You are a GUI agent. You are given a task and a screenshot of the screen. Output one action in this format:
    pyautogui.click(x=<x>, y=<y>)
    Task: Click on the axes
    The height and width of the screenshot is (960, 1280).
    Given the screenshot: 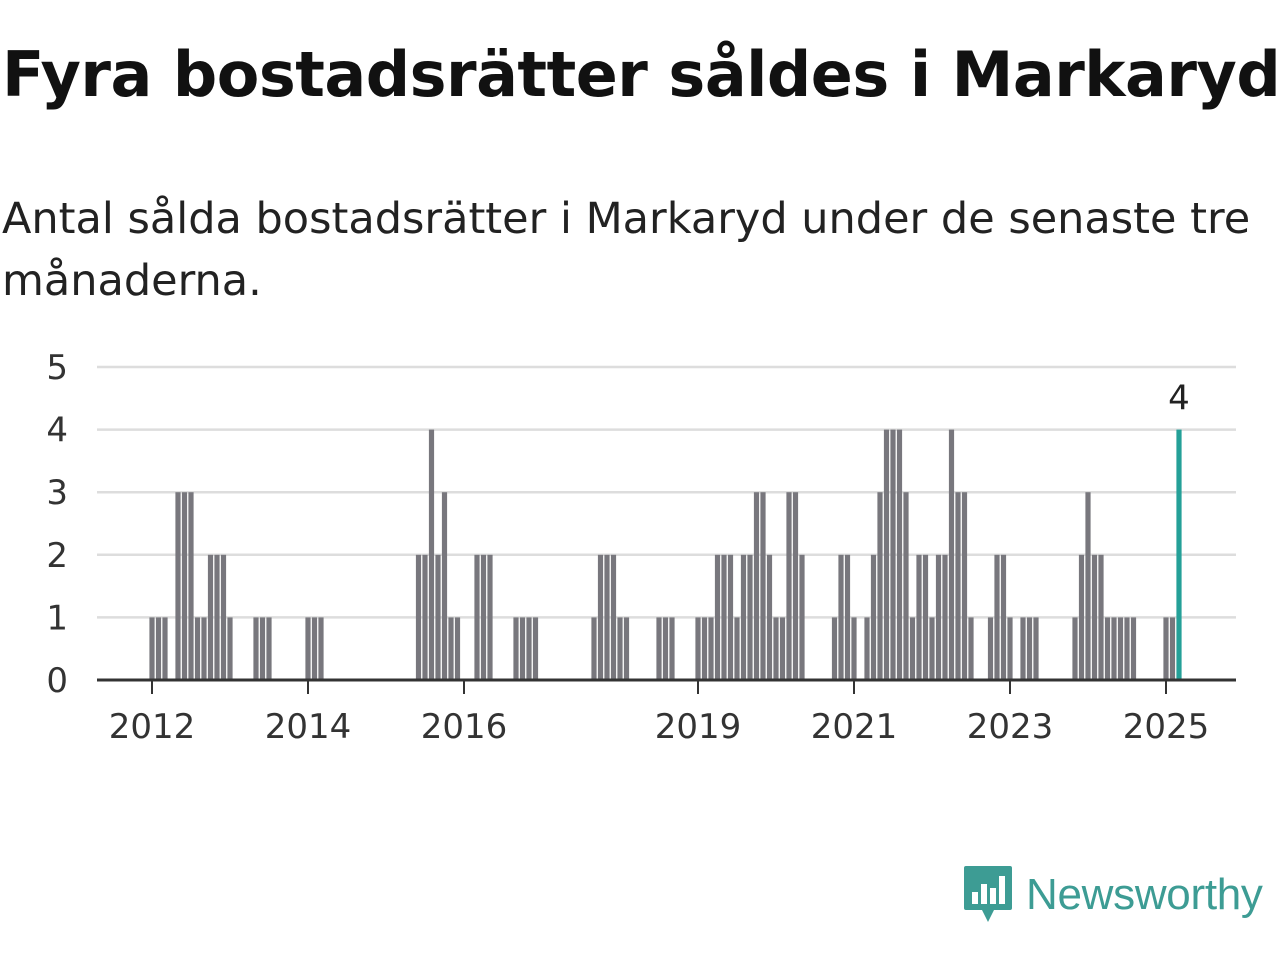 What is the action you would take?
    pyautogui.click(x=666, y=686)
    